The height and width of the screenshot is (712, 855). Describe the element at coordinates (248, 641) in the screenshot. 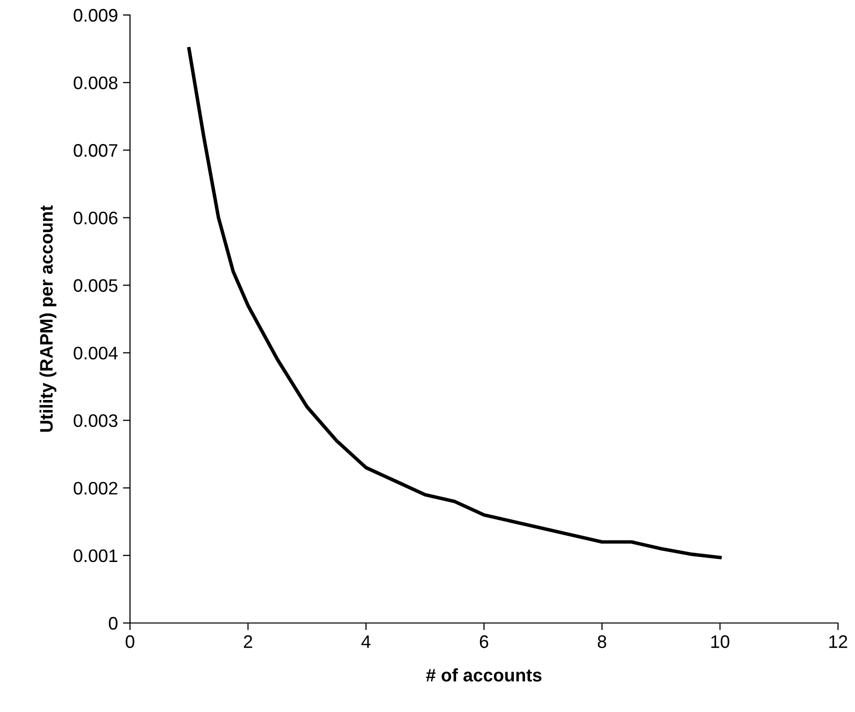

I see `x-tick-label: 2` at that location.